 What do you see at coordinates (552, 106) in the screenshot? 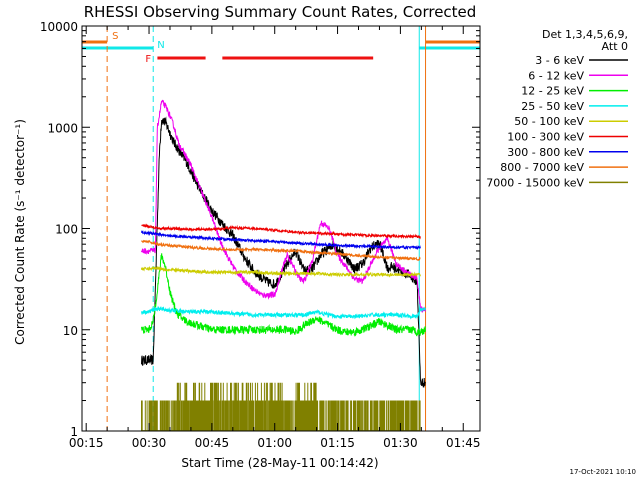
I see `legend-label-3: 25 - 50 keV` at bounding box center [552, 106].